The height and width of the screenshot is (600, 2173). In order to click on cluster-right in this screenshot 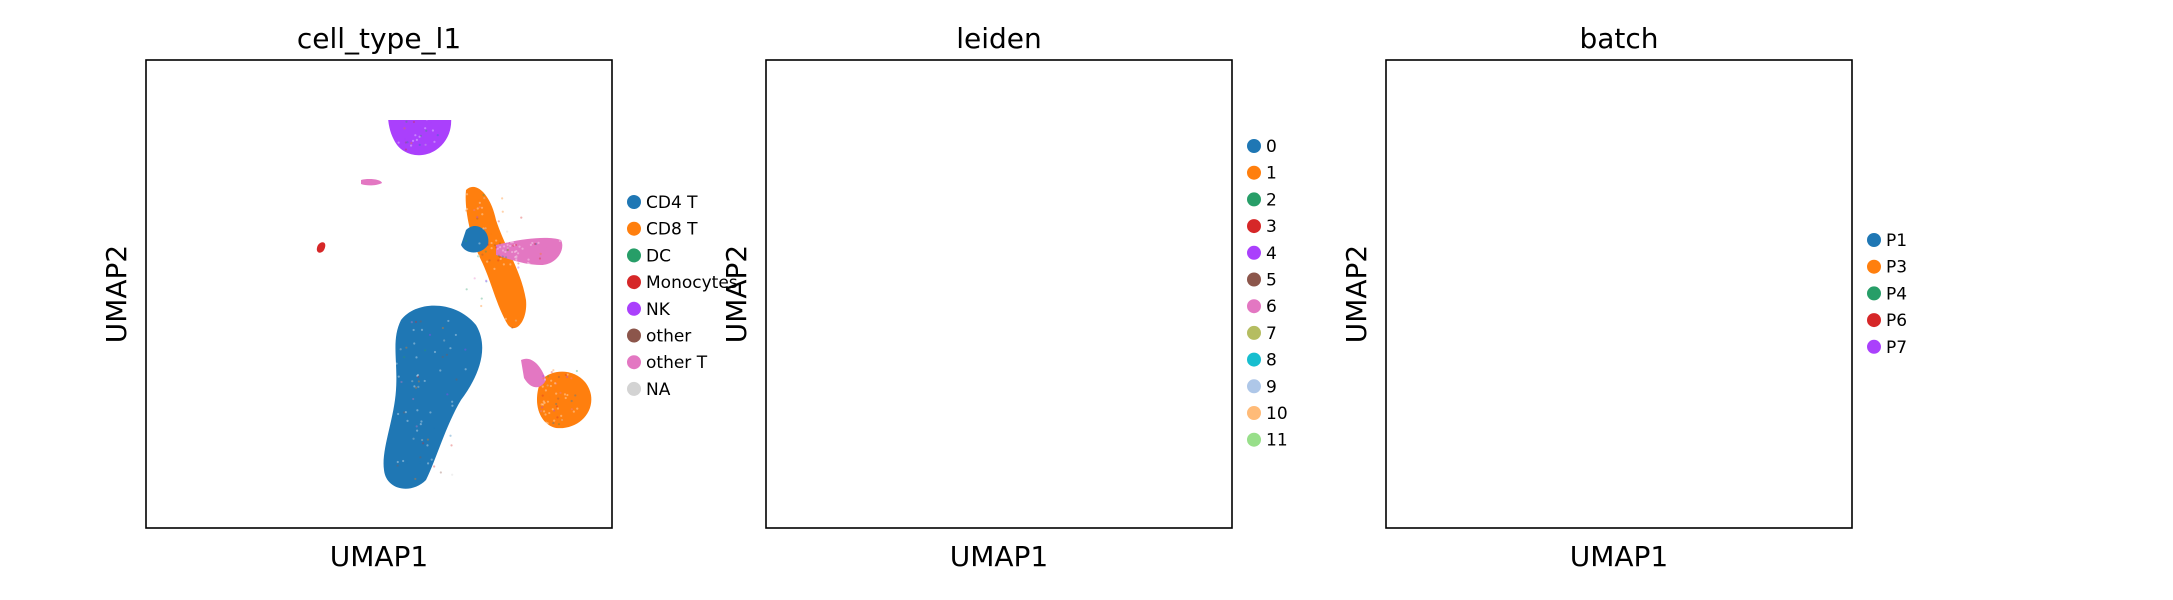, I will do `click(1184, 400)`.